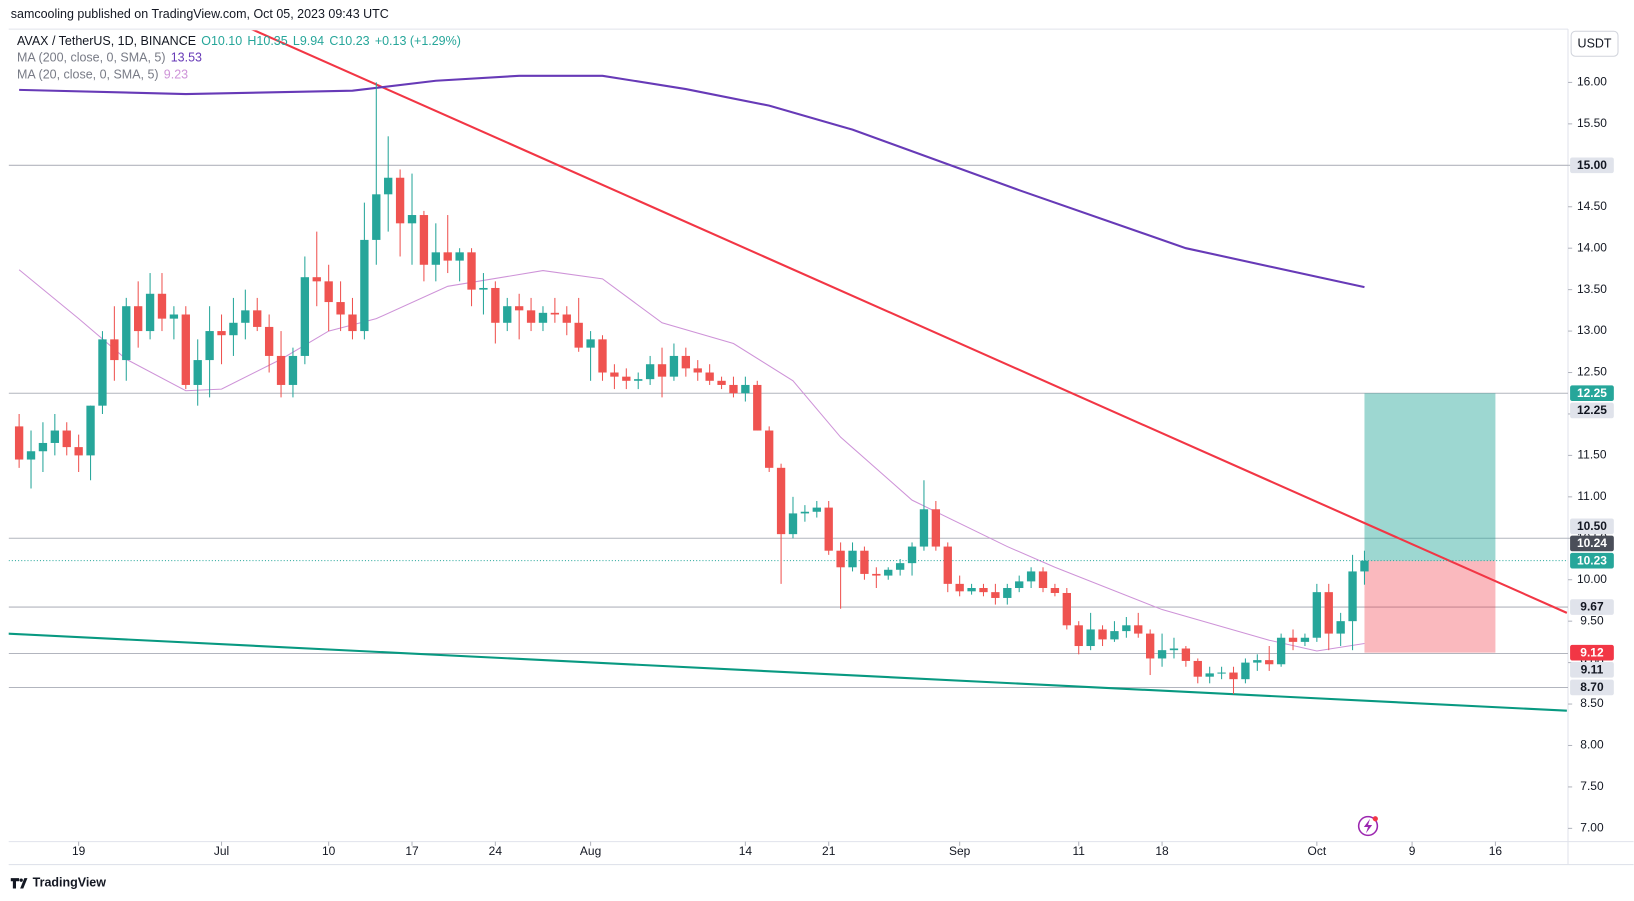  I want to click on y-tick-label: 13.50, so click(1592, 289).